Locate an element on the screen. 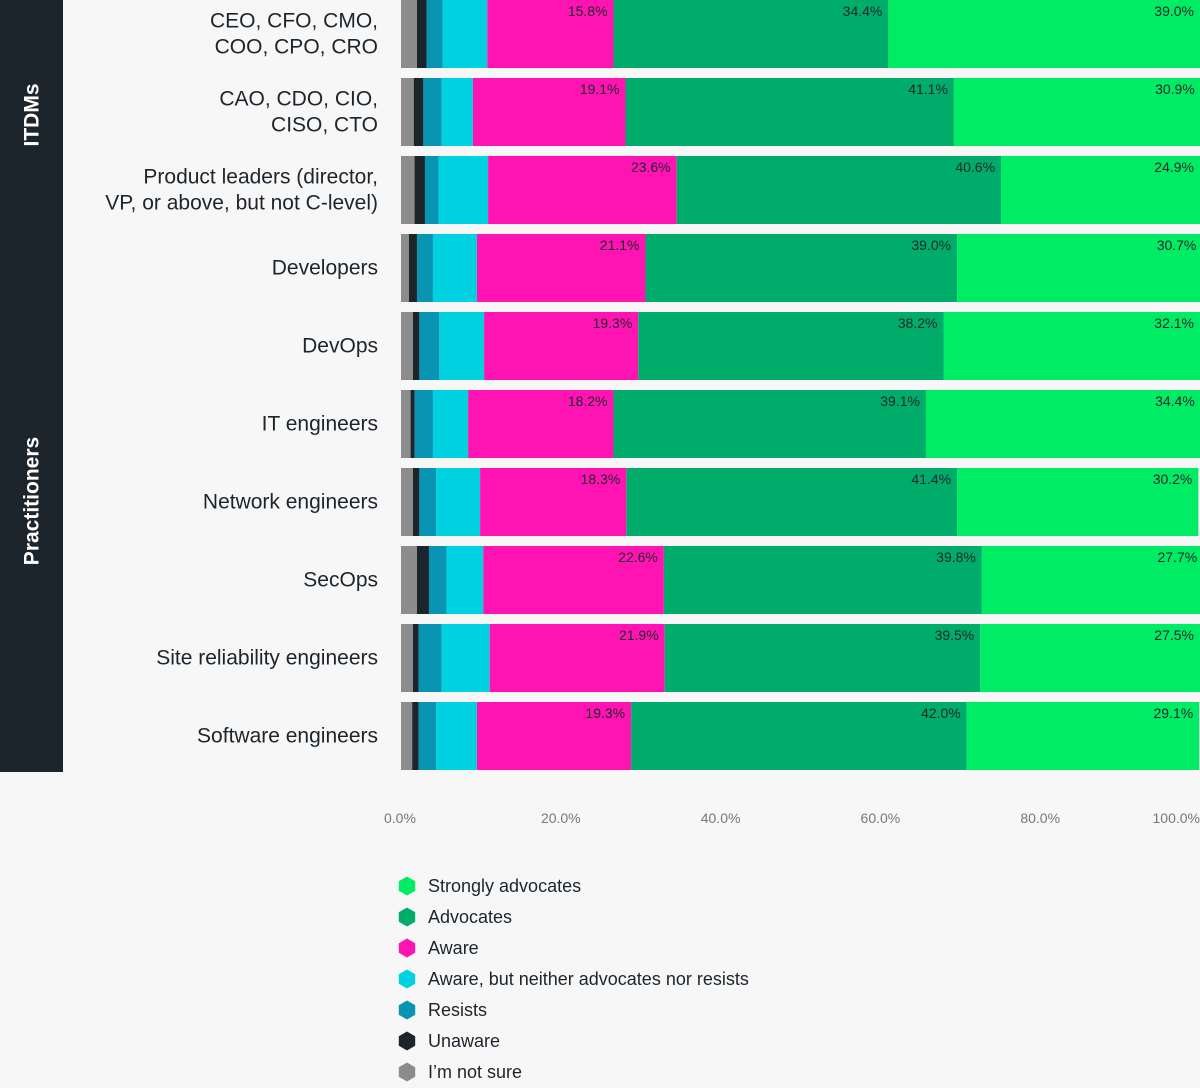 This screenshot has height=1088, width=1200. legend-label: Resists is located at coordinates (457, 1010).